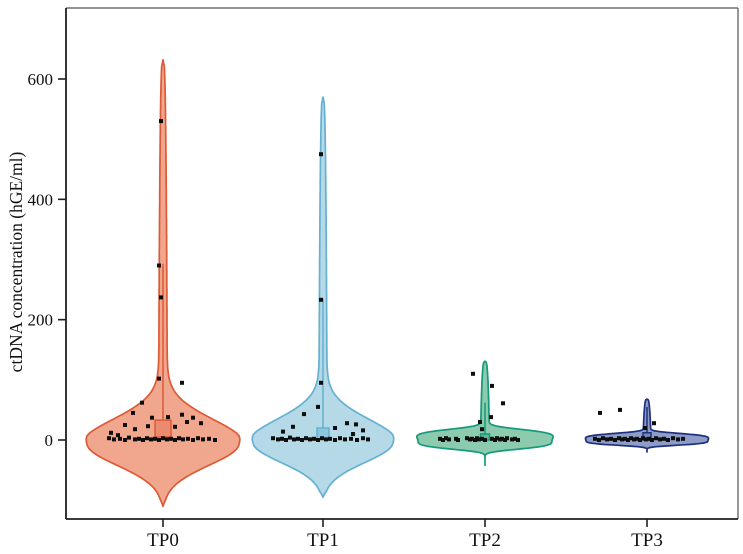 This screenshot has height=554, width=743. Describe the element at coordinates (41, 79) in the screenshot. I see `y-tick-label-600: 600` at that location.